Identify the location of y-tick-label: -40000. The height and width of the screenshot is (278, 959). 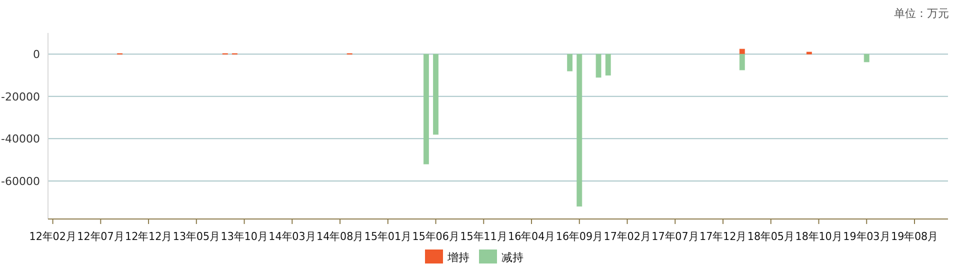
(20, 139).